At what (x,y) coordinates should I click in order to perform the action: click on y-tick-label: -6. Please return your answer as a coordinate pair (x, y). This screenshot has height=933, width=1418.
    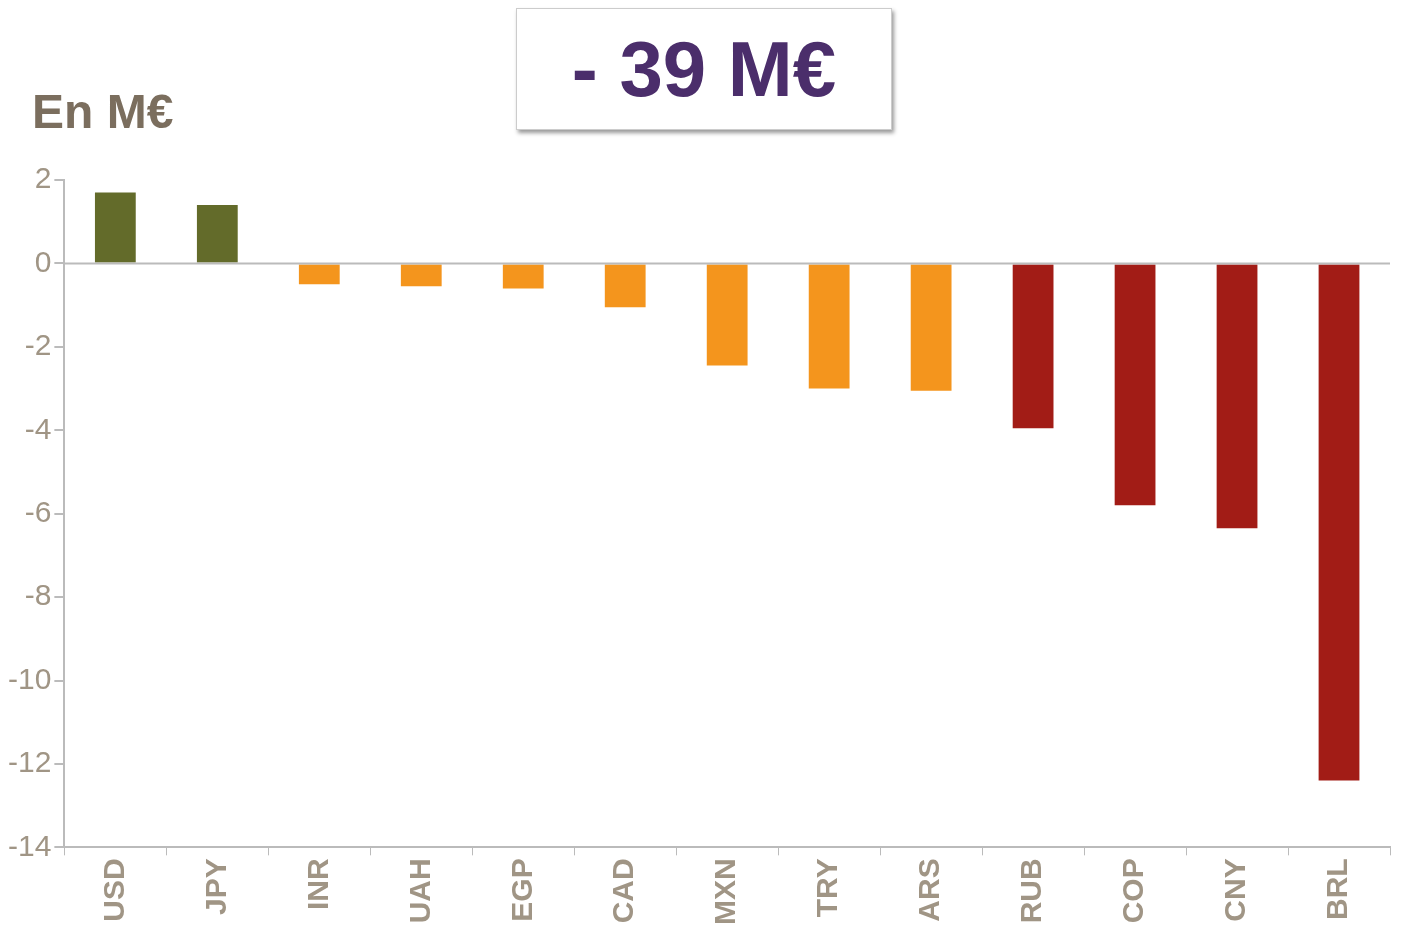
    Looking at the image, I should click on (38, 511).